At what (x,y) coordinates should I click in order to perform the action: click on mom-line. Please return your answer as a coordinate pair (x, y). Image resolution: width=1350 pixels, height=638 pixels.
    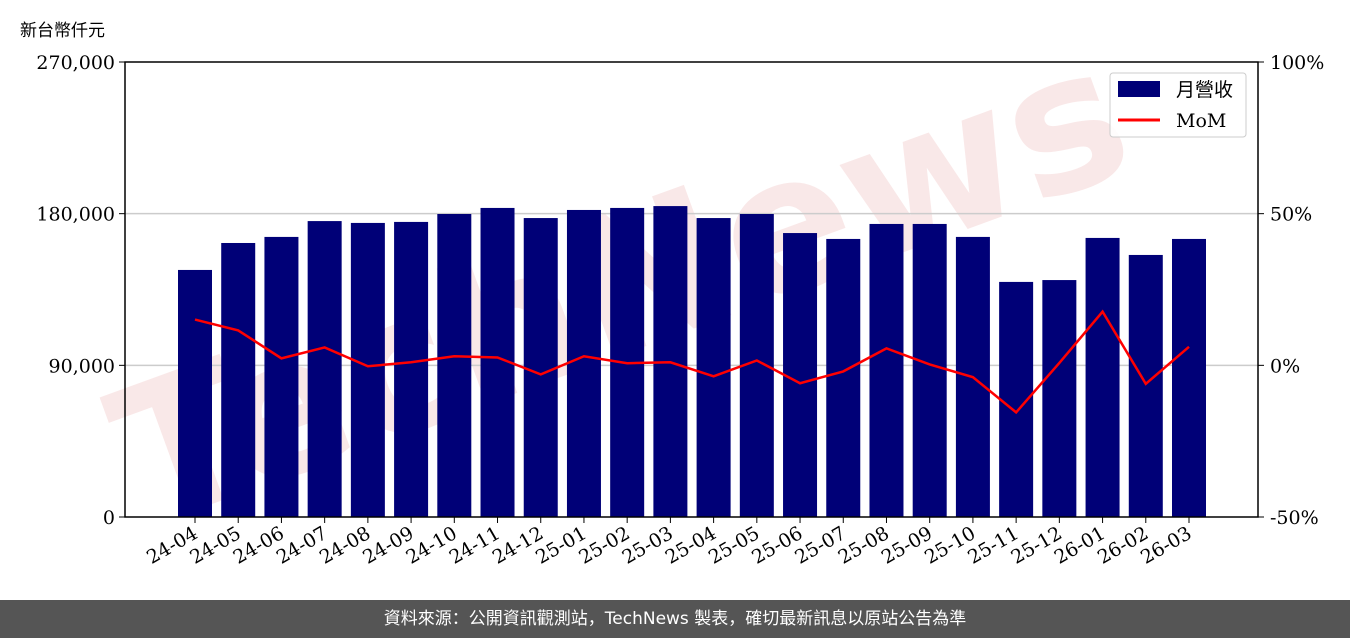
    Looking at the image, I should click on (692, 362).